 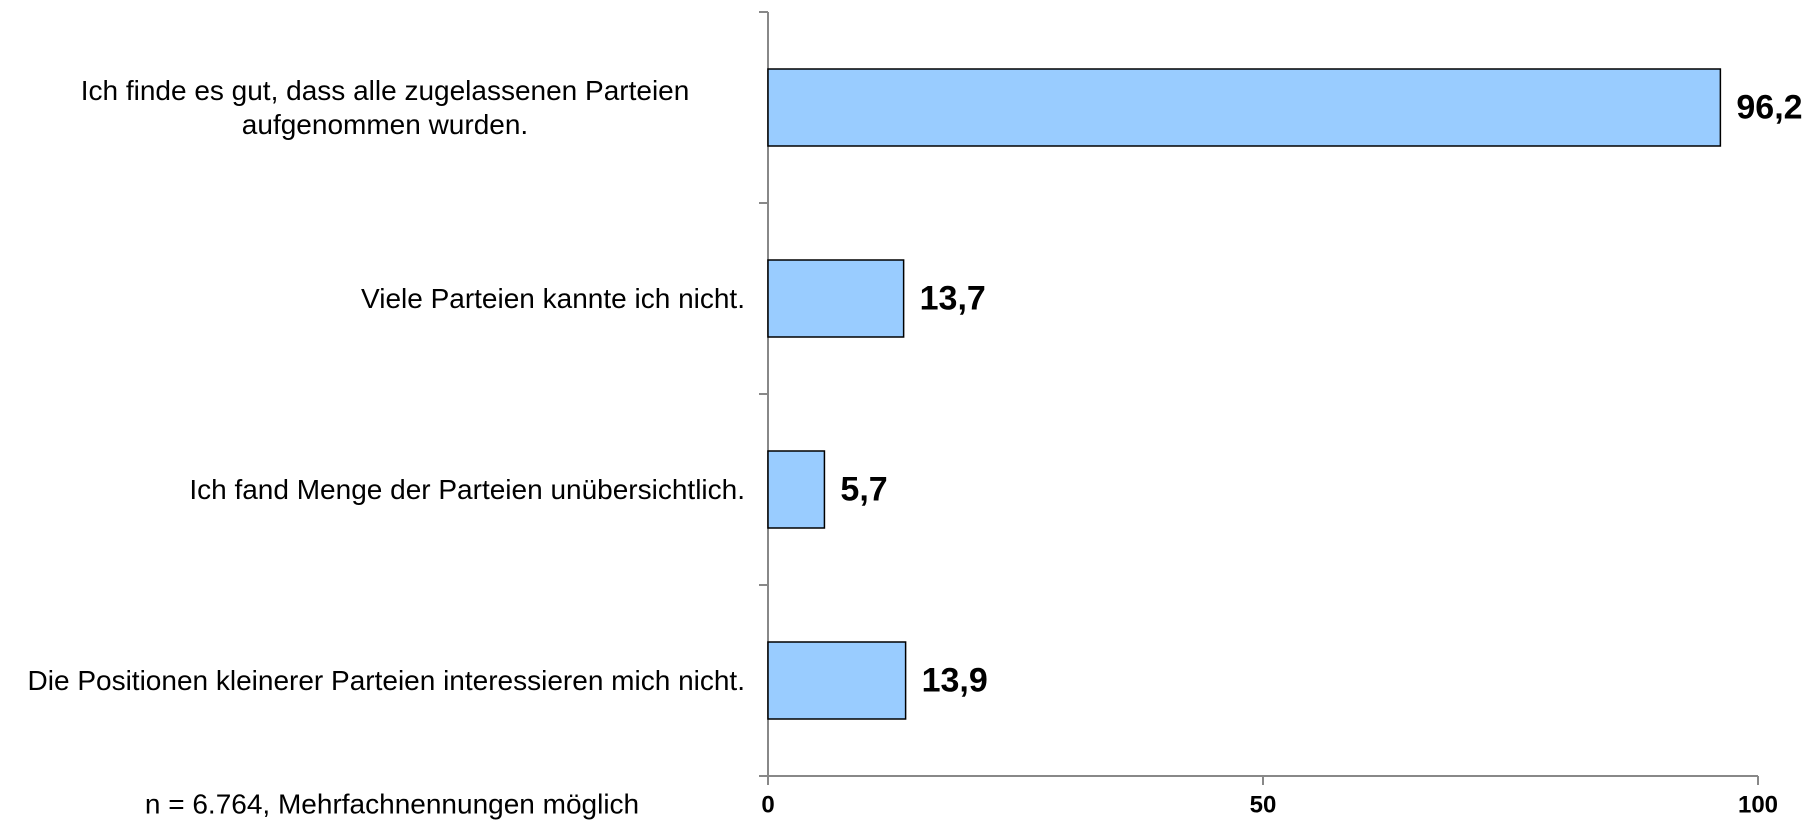 I want to click on x-tick-label: 100, so click(x=1758, y=804).